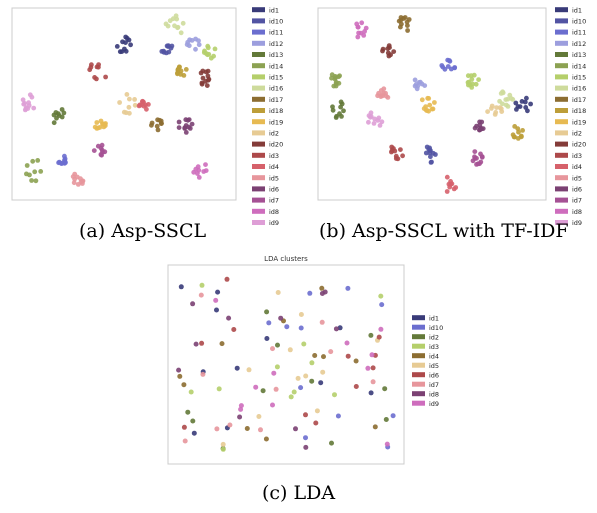  Describe the element at coordinates (561, 77) in the screenshot. I see `legend-swatch-id15` at that location.